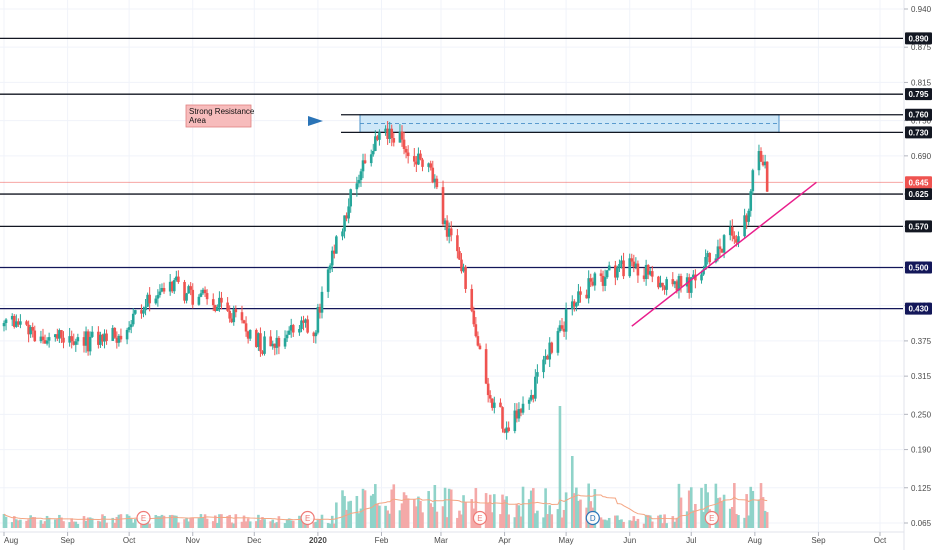  I want to click on y-tick-label: 0.190, so click(921, 450).